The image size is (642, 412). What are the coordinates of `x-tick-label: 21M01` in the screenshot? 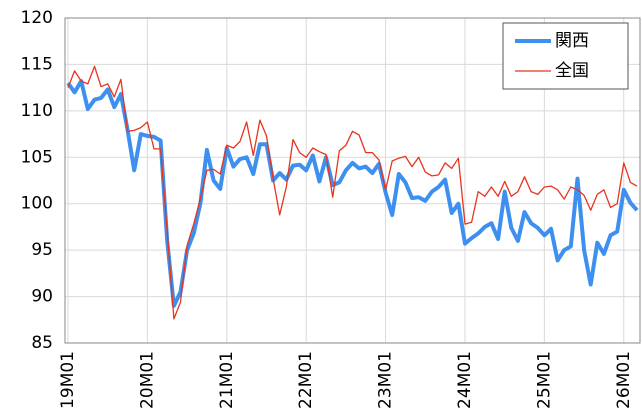 It's located at (227, 380).